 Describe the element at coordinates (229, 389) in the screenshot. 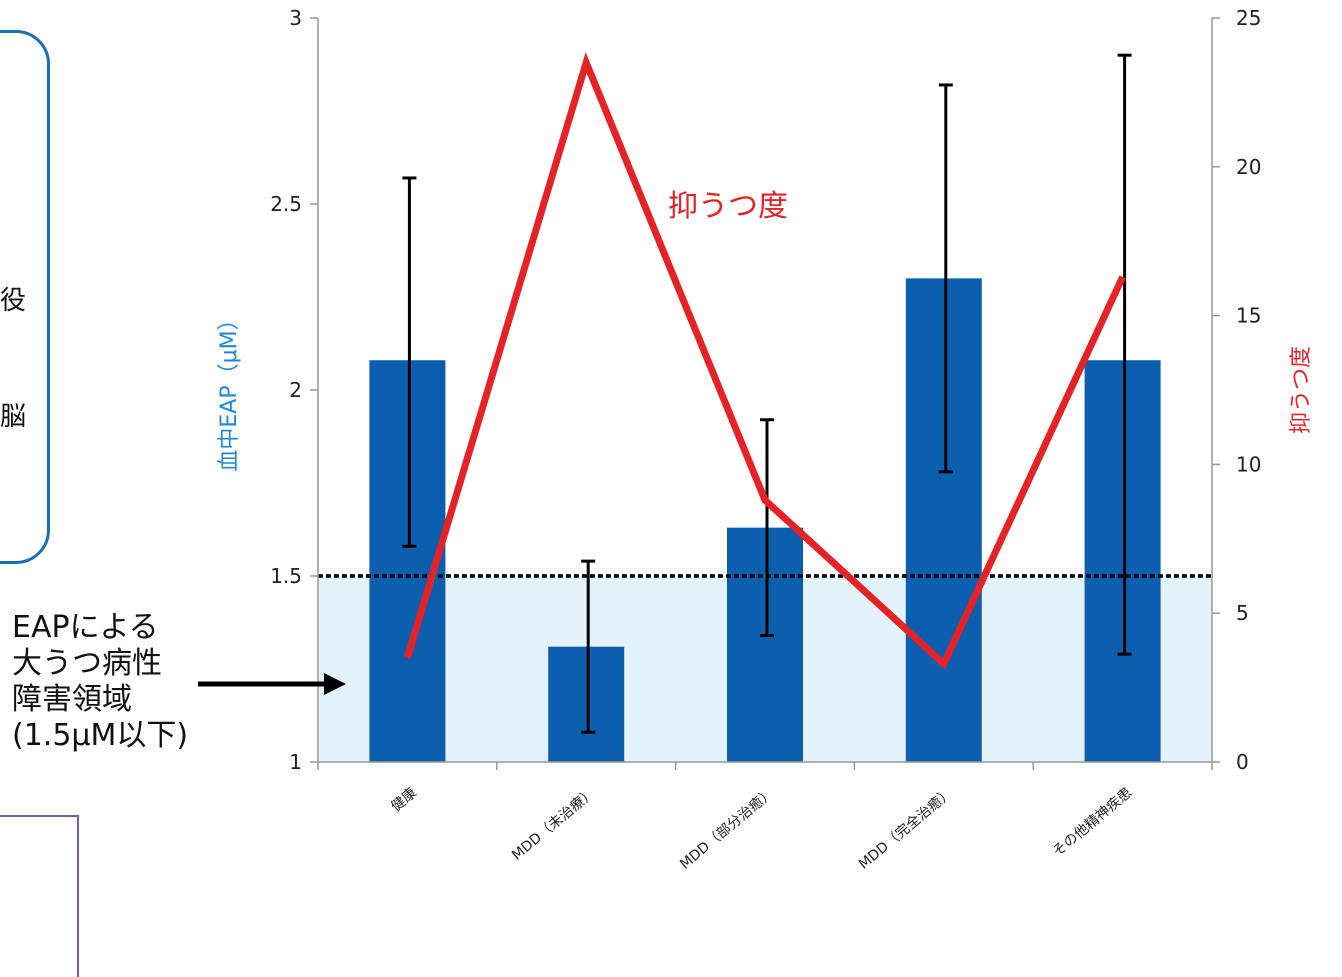

I see `y-axis-title-left: 血中EAP（μM）` at that location.